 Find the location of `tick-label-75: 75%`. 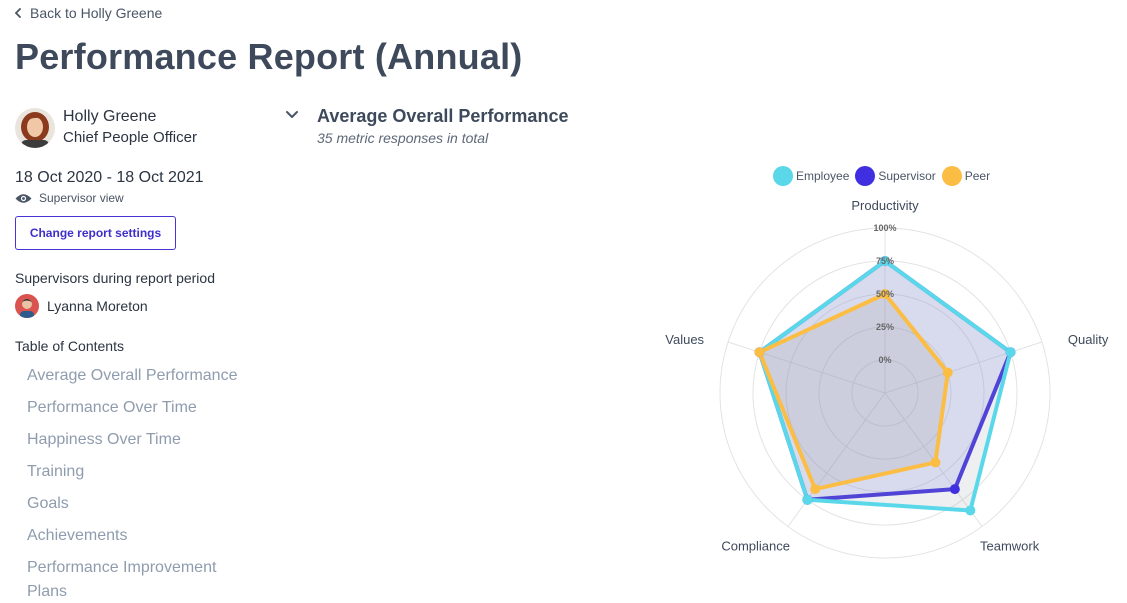

tick-label-75: 75% is located at coordinates (885, 261).